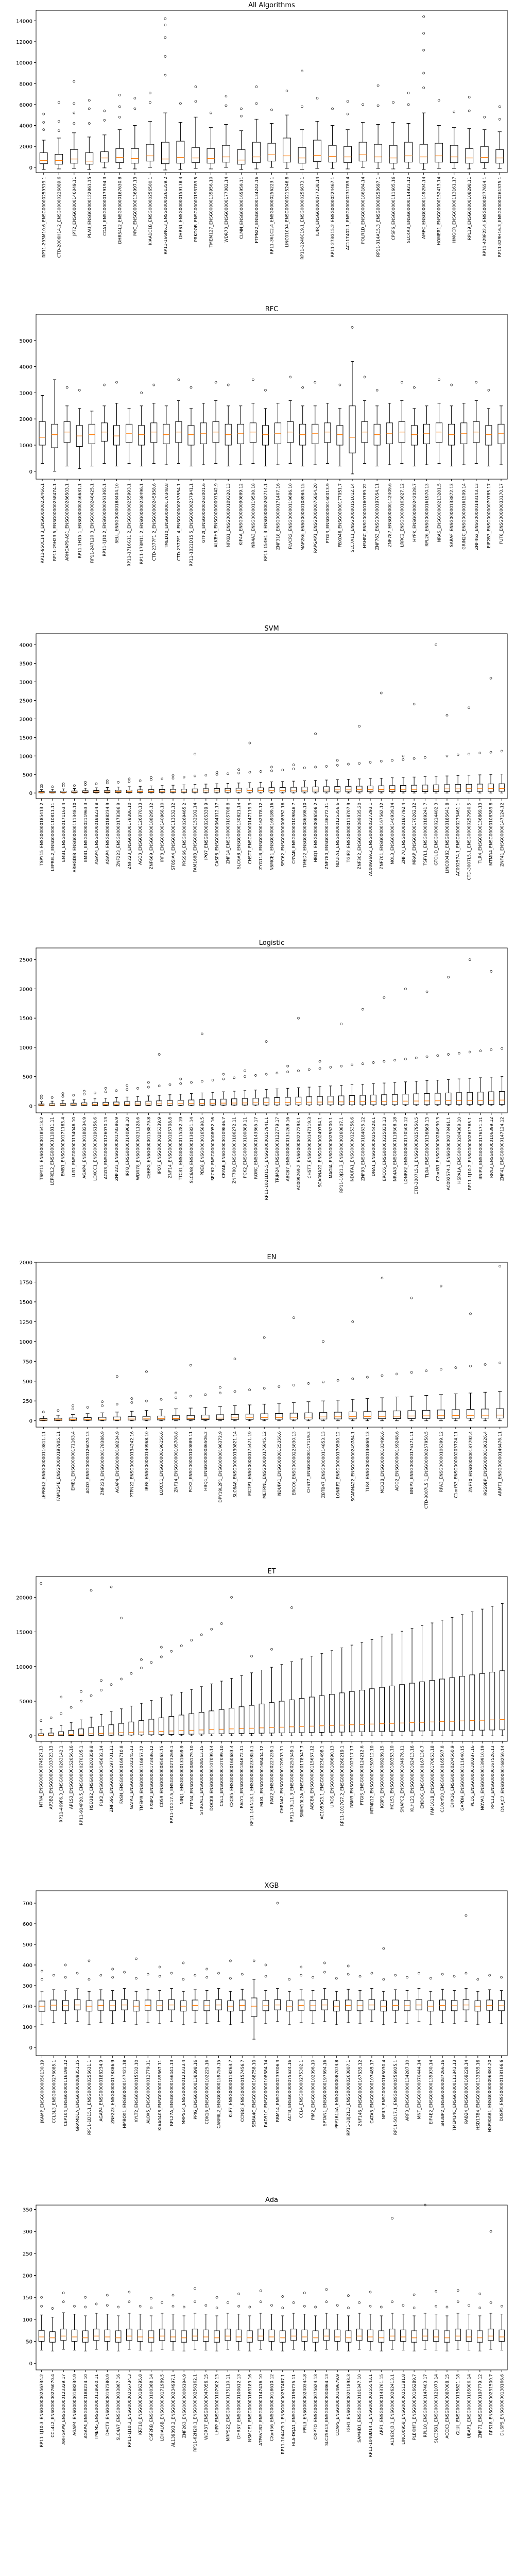  What do you see at coordinates (131, 1777) in the screenshot?
I see `x-tick-label: GATA1_ENSG00000102145.13` at bounding box center [131, 1777].